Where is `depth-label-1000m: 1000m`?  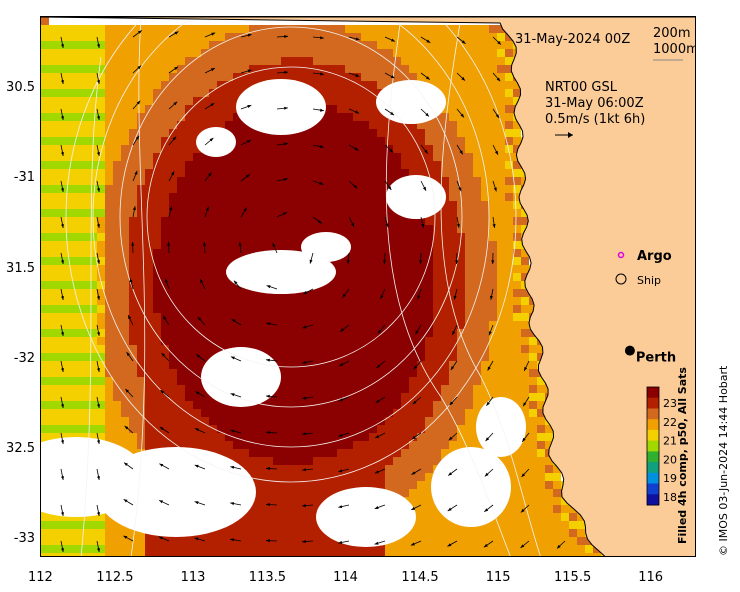 depth-label-1000m: 1000m is located at coordinates (674, 49).